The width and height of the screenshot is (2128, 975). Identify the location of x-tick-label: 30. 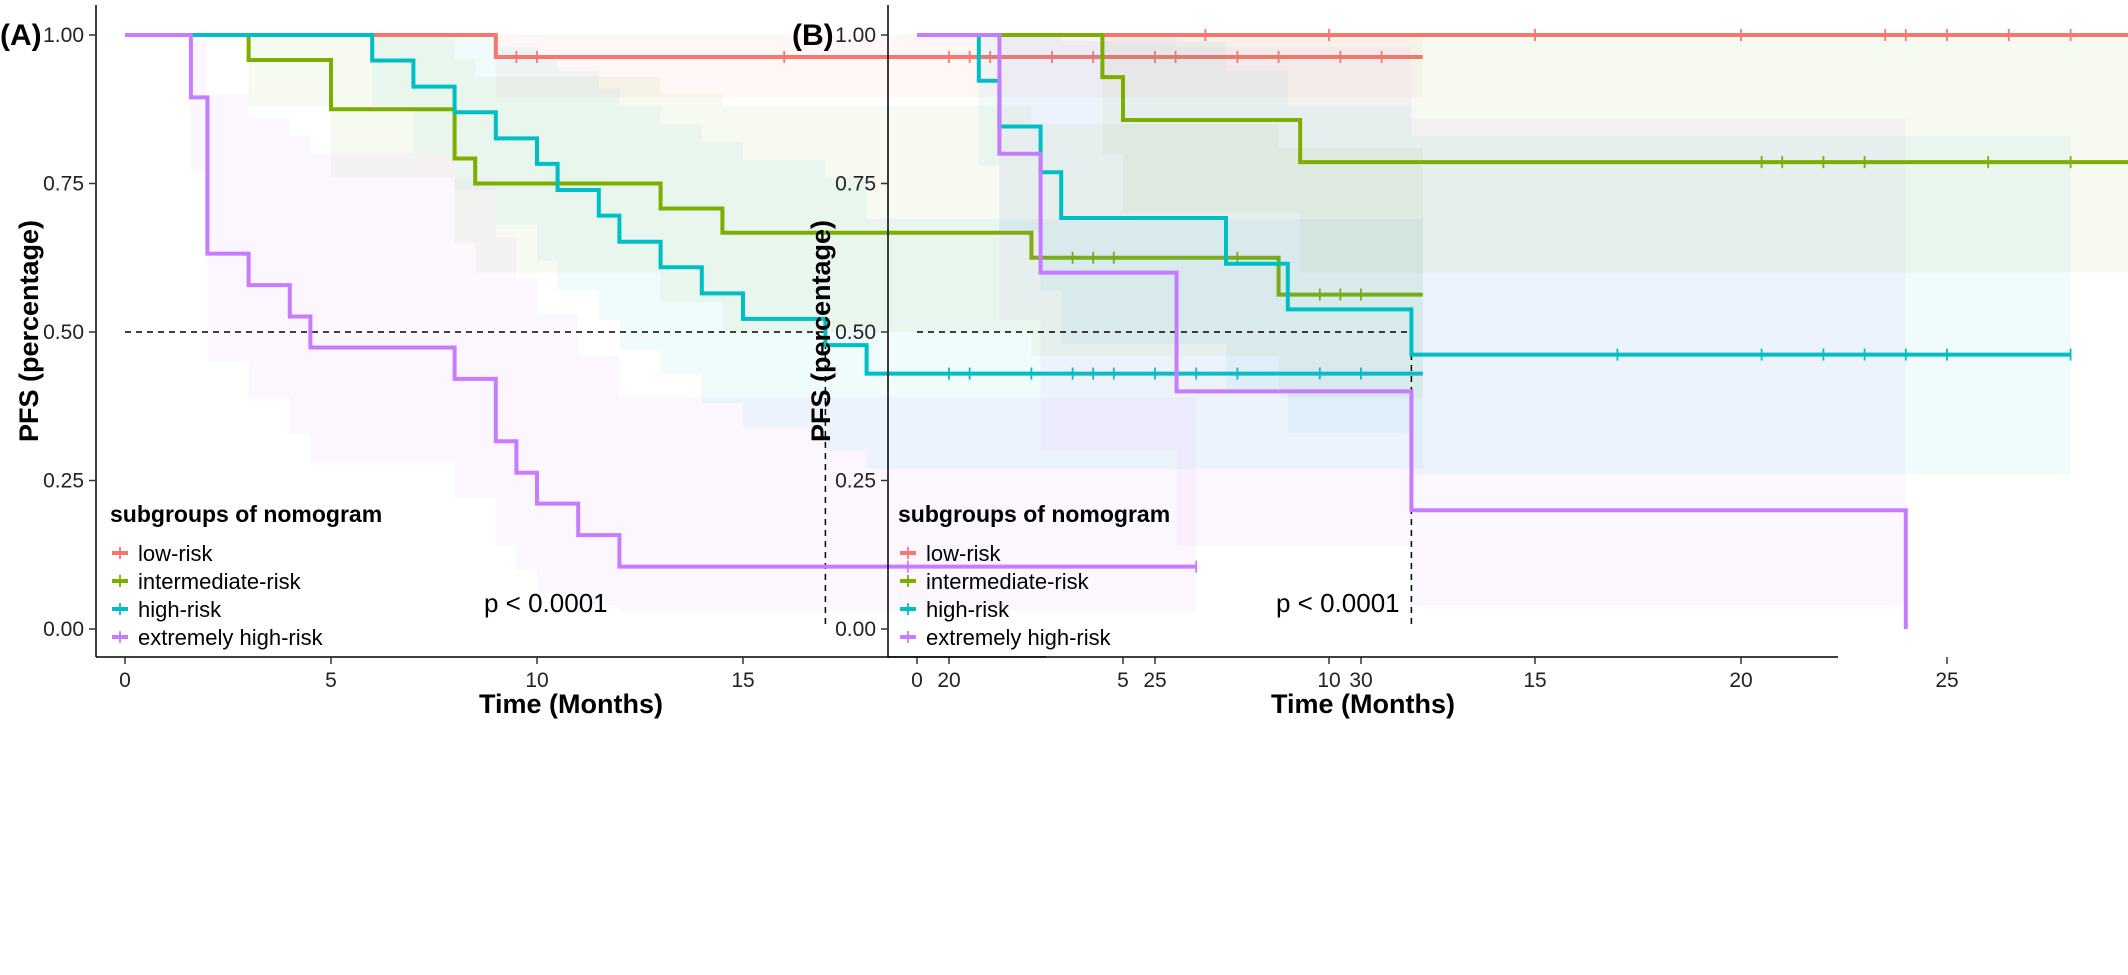
(1360, 680).